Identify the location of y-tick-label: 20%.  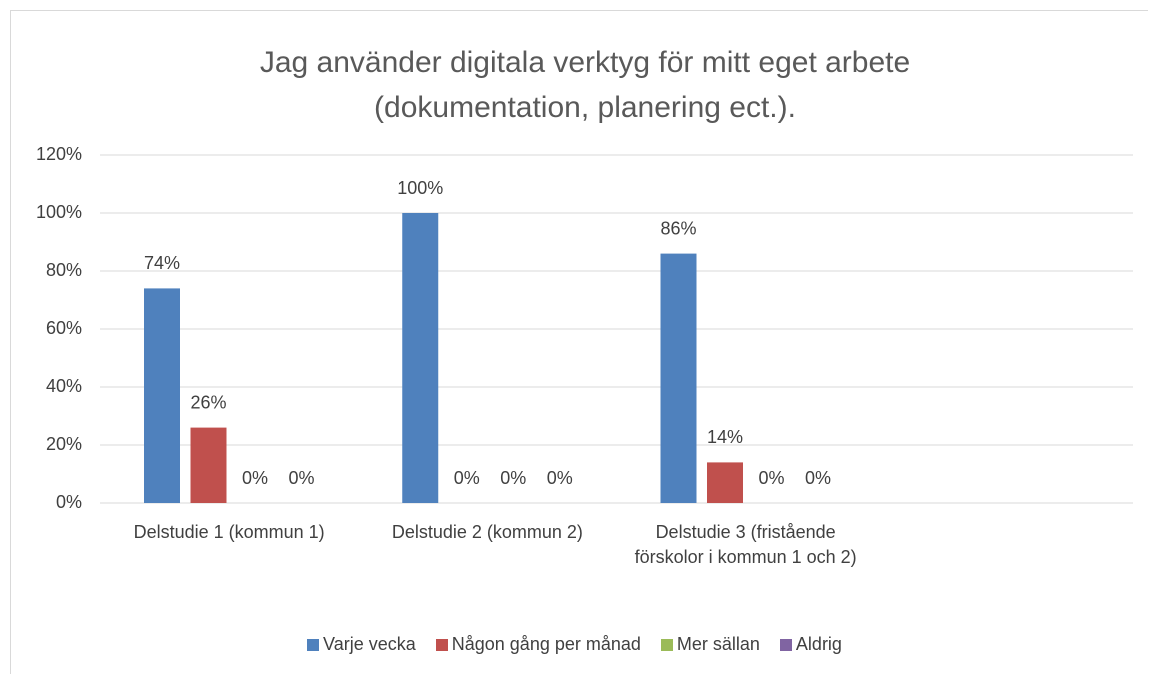
(64, 444).